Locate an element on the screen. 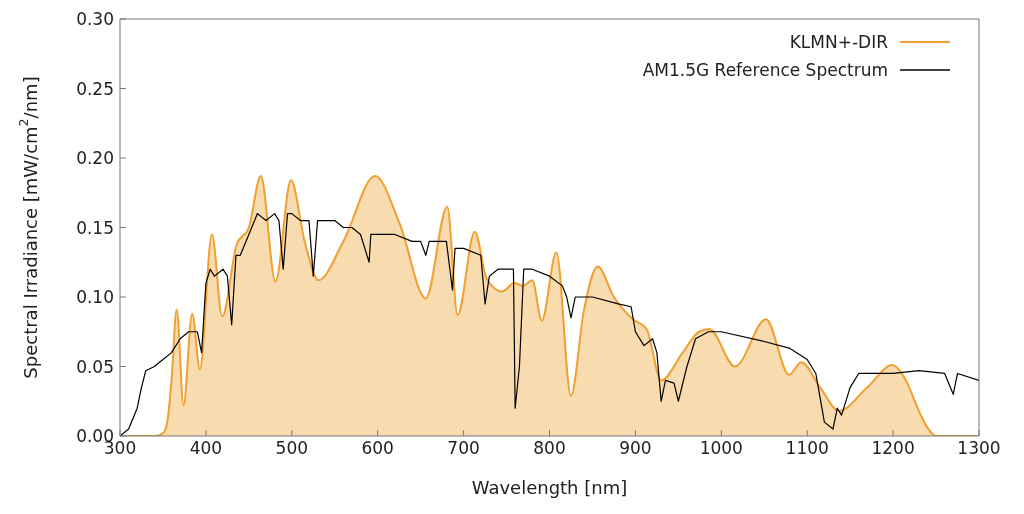  y-tick-label: 0.15 is located at coordinates (95, 227).